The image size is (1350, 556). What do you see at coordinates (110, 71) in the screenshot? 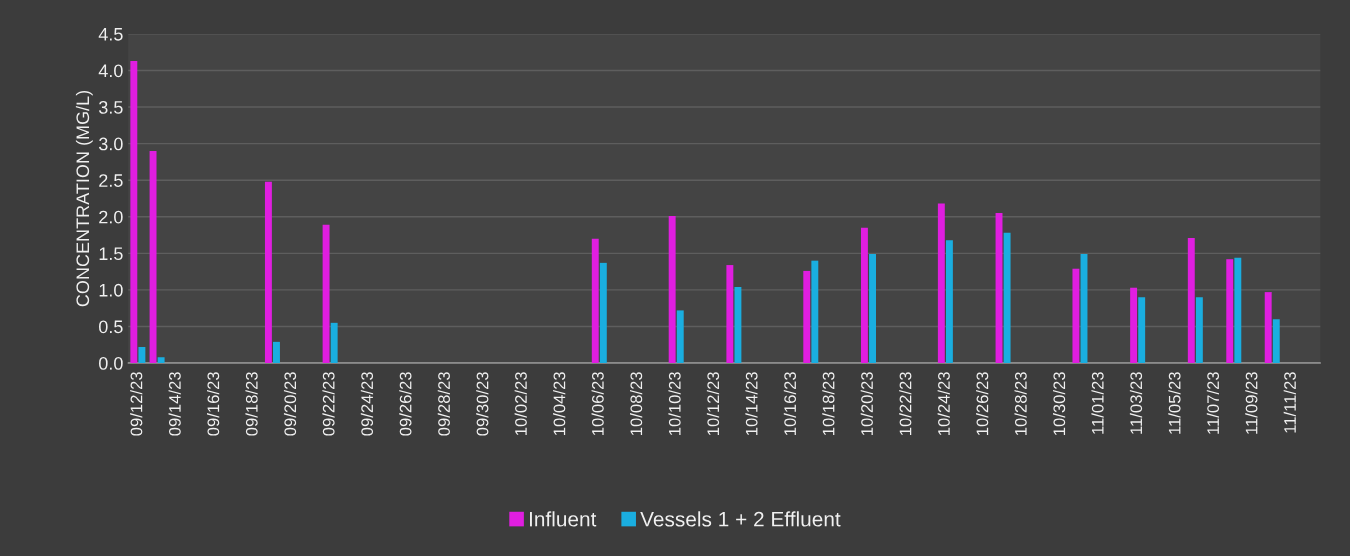
I see `y-tick-label: 4.0` at bounding box center [110, 71].